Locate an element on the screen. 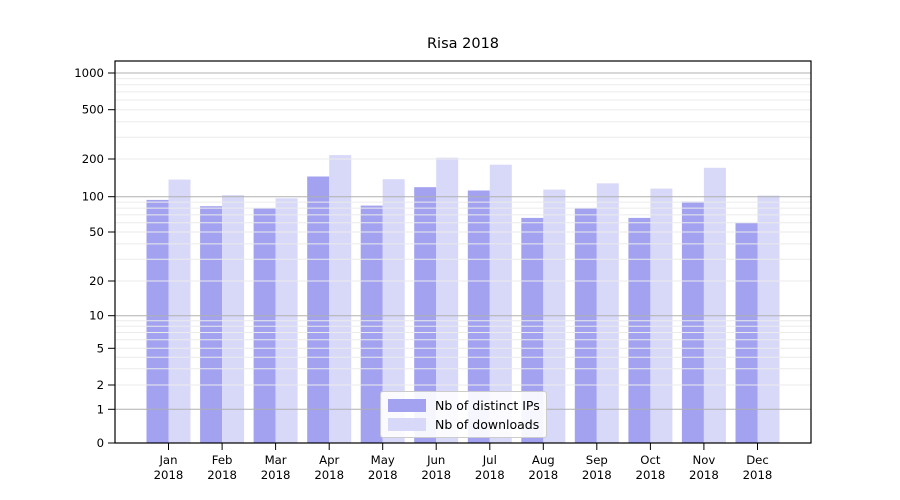  bar-nb-of-distinct-ips-oct is located at coordinates (639, 330).